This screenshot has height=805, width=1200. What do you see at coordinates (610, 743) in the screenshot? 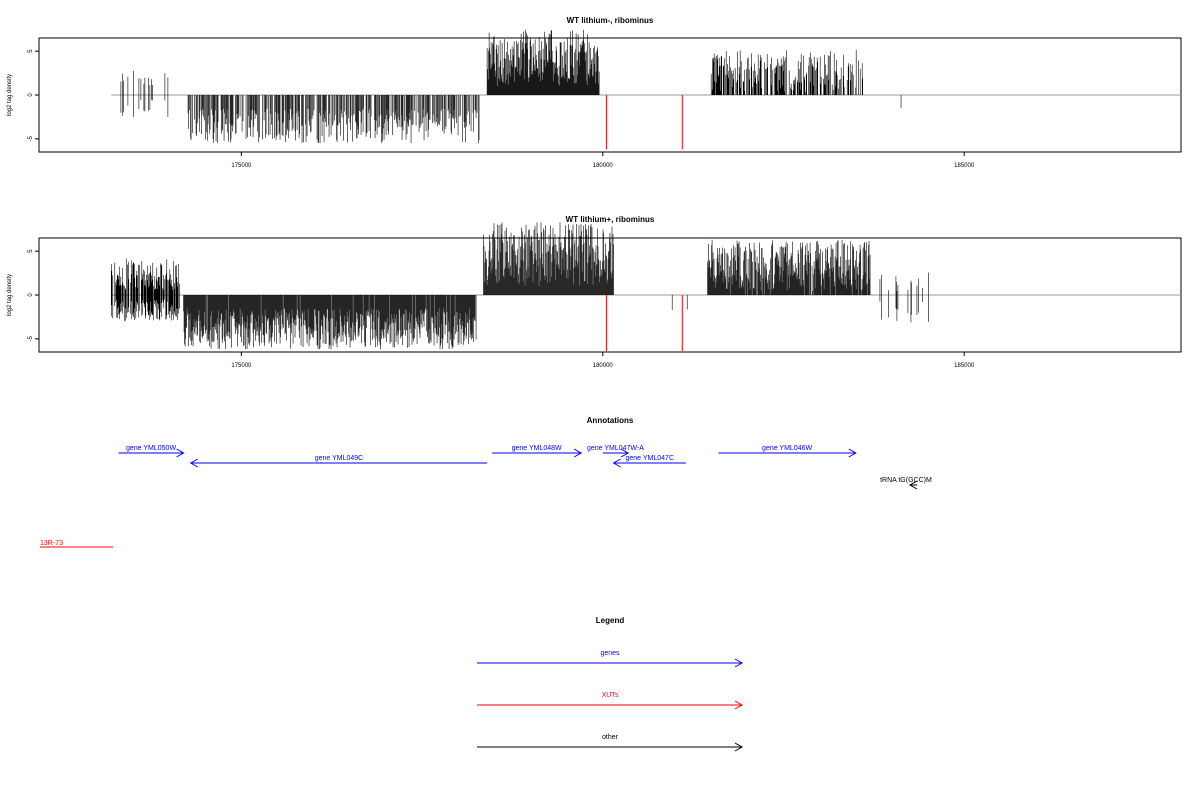
I see `legend-item: other` at bounding box center [610, 743].